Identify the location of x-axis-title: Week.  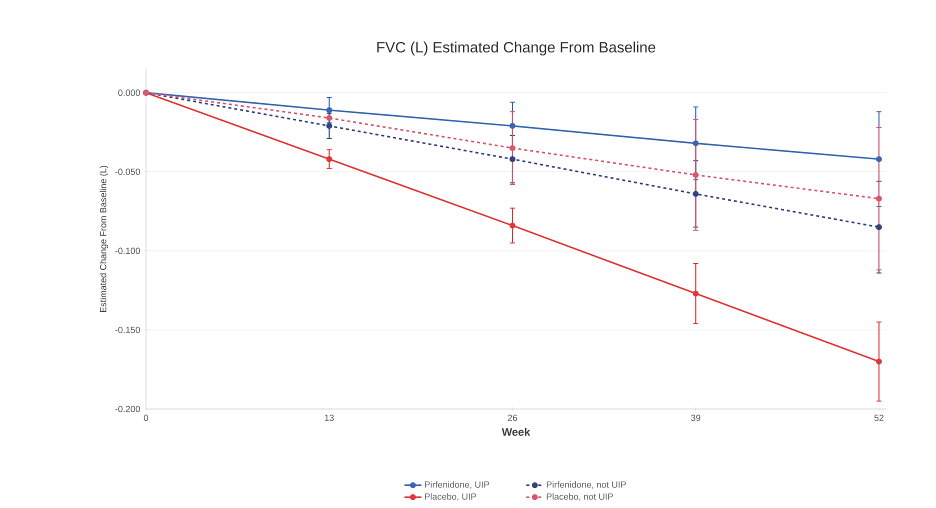
(516, 432).